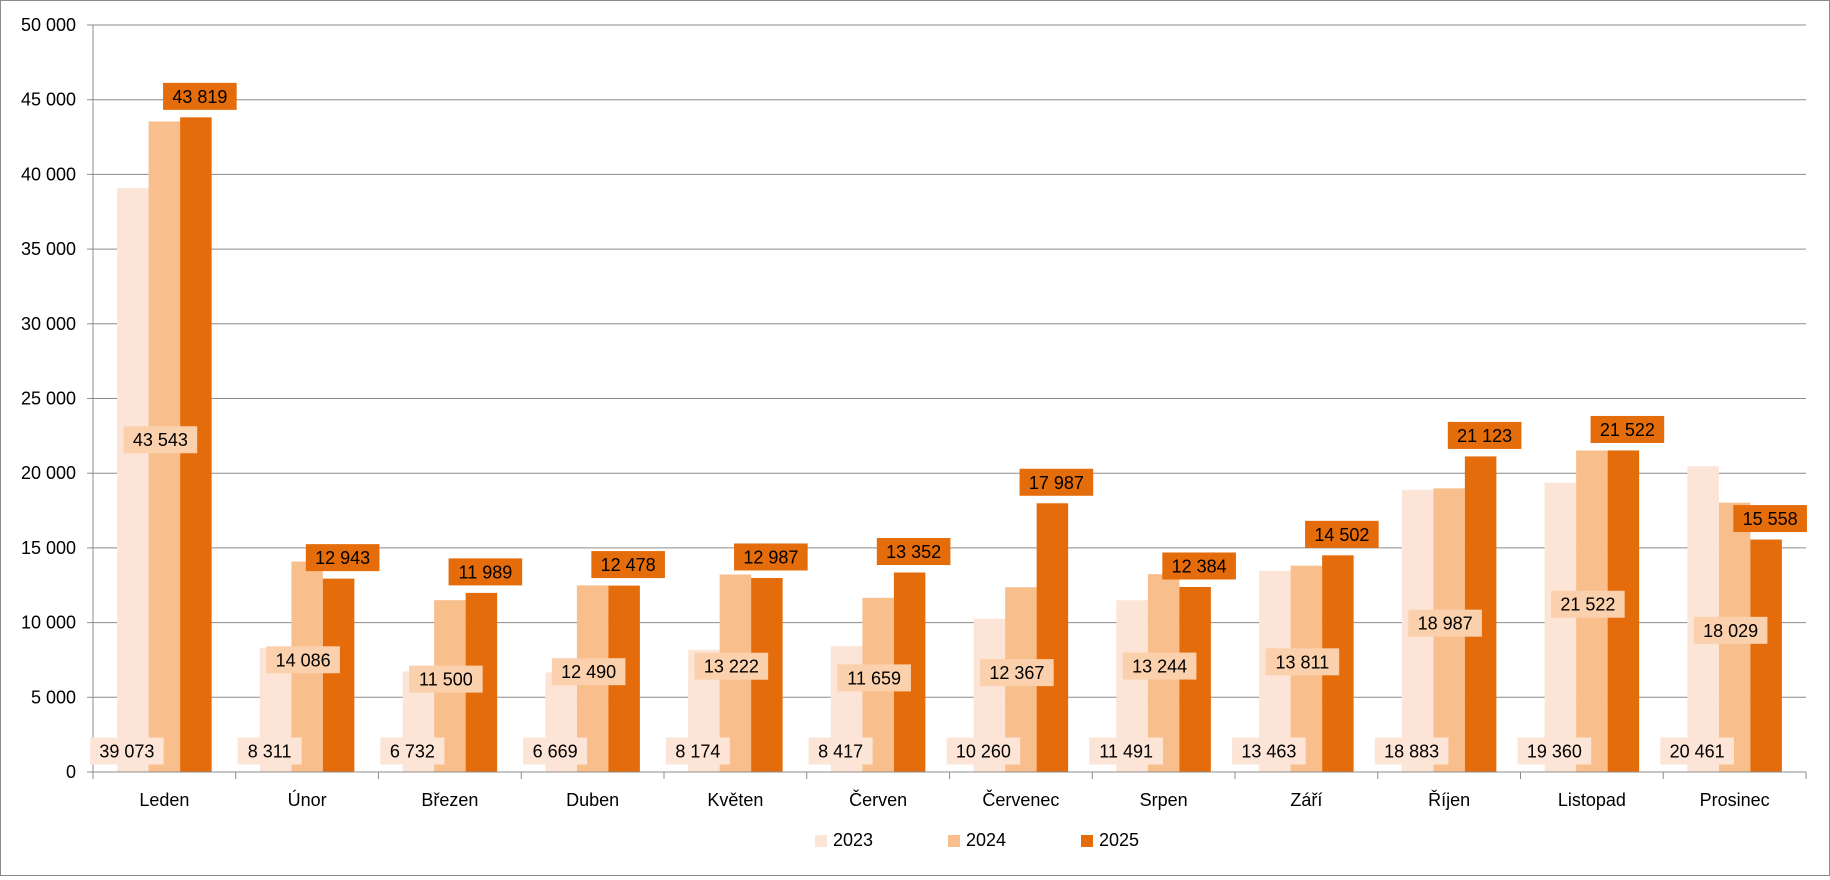 This screenshot has height=880, width=1830. I want to click on bar-2025-Únor, so click(338, 675).